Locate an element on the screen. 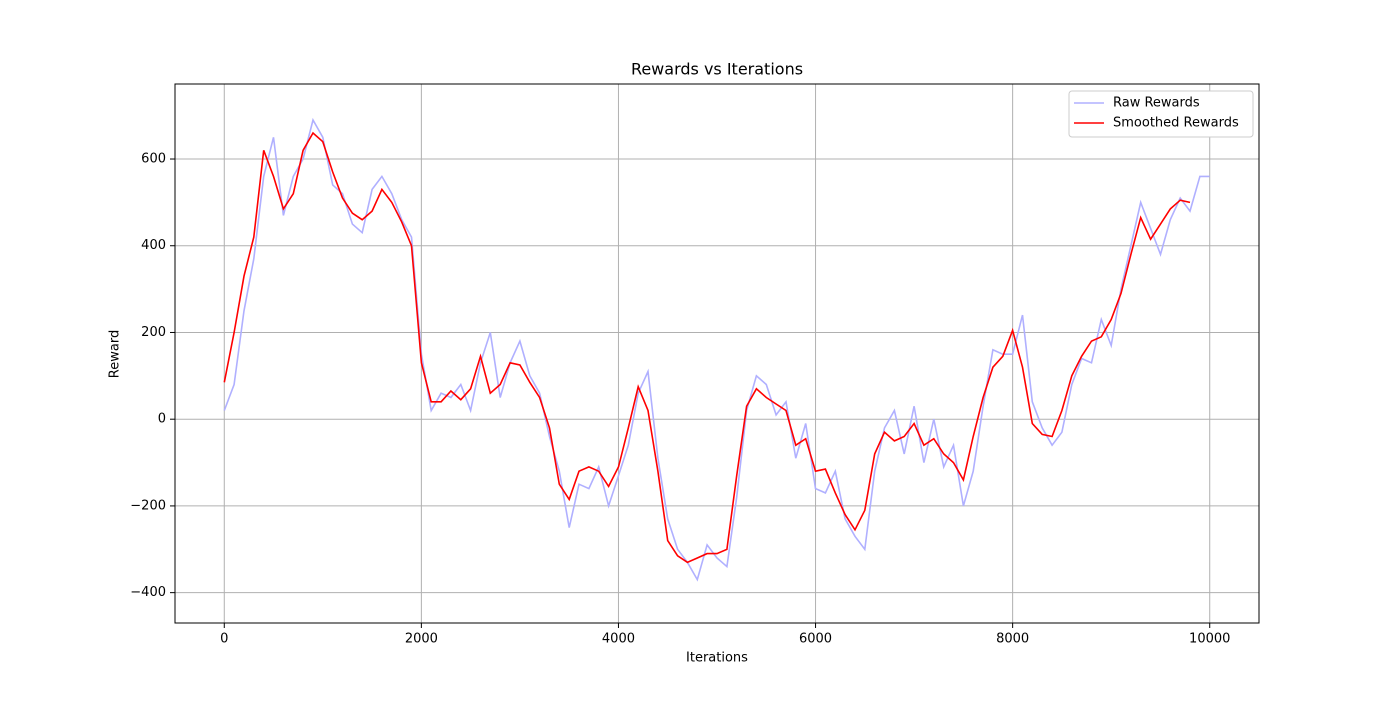 This screenshot has width=1400, height=704. chart-title: Rewards vs Iterations is located at coordinates (717, 69).